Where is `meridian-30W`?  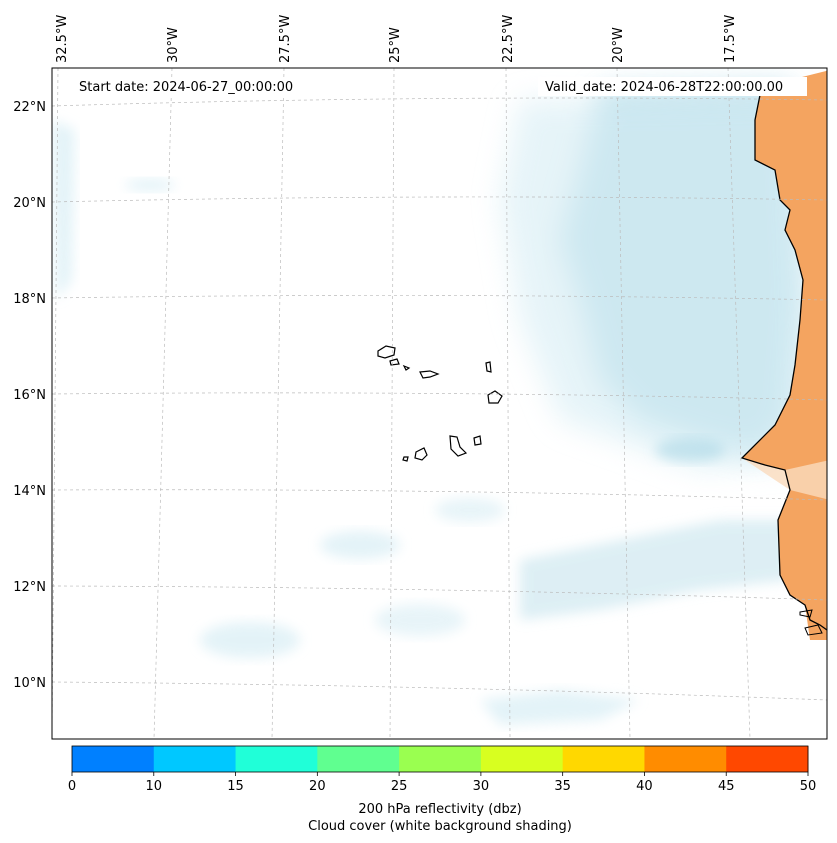
meridian-30W is located at coordinates (163, 403).